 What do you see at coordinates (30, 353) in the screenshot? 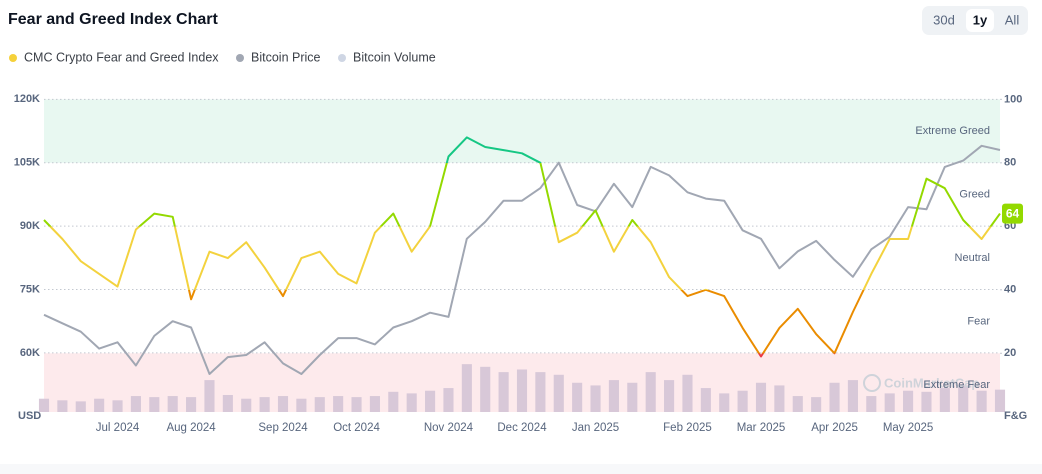
I see `y-tick-label: 60K` at bounding box center [30, 353].